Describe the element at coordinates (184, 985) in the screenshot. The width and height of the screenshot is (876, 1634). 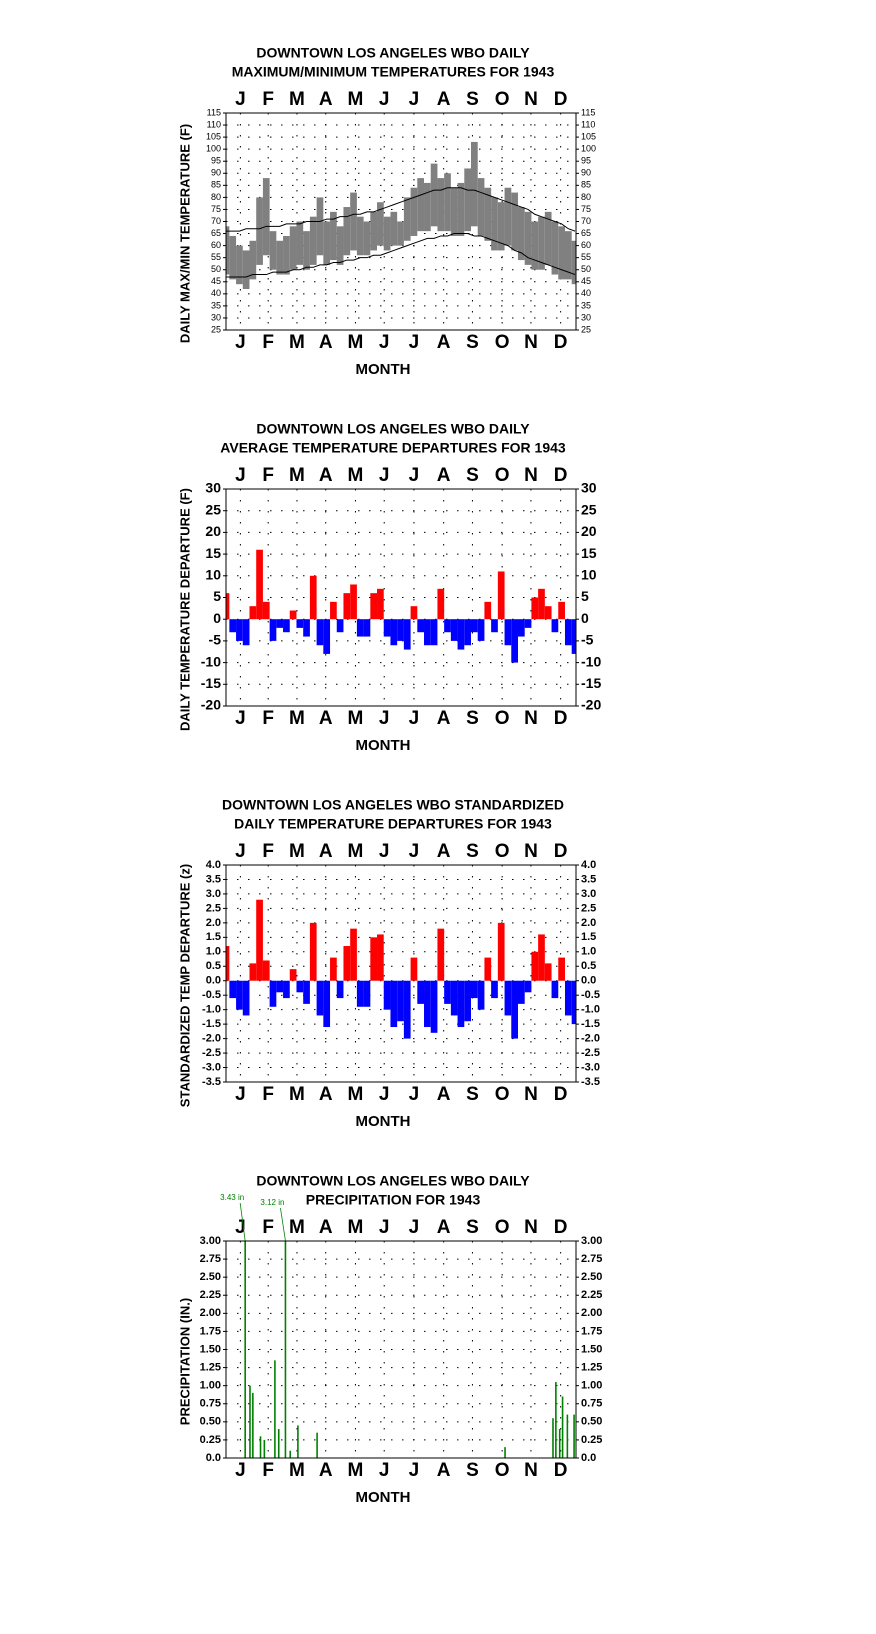
I see `y-axis-label: STANDARDIZED TEMP DEPARTURE (z)` at that location.